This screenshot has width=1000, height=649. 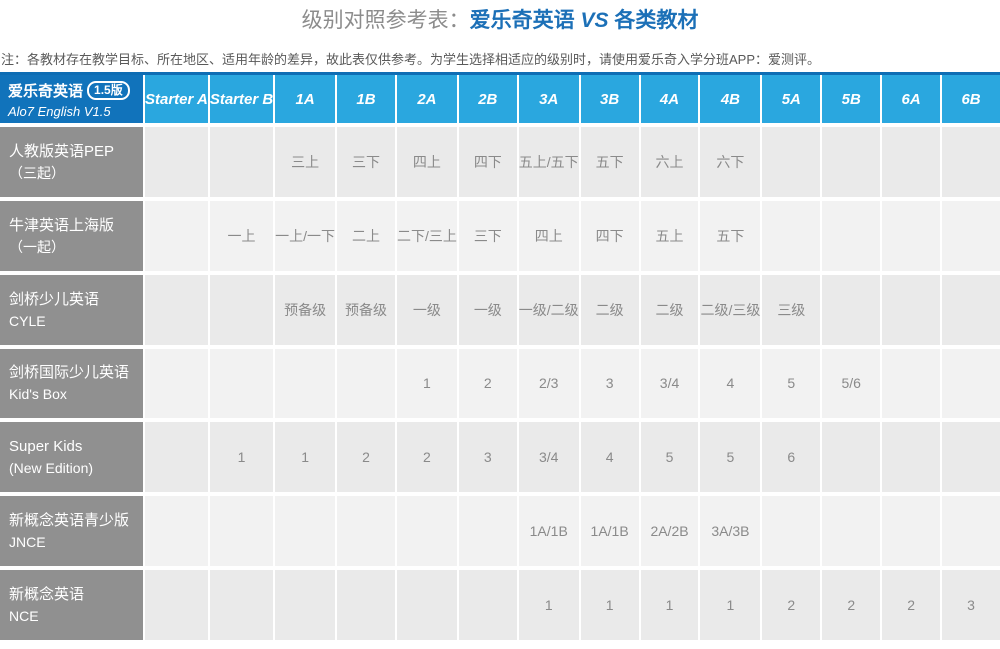 What do you see at coordinates (426, 162) in the screenshot?
I see `level-cell: 四上` at bounding box center [426, 162].